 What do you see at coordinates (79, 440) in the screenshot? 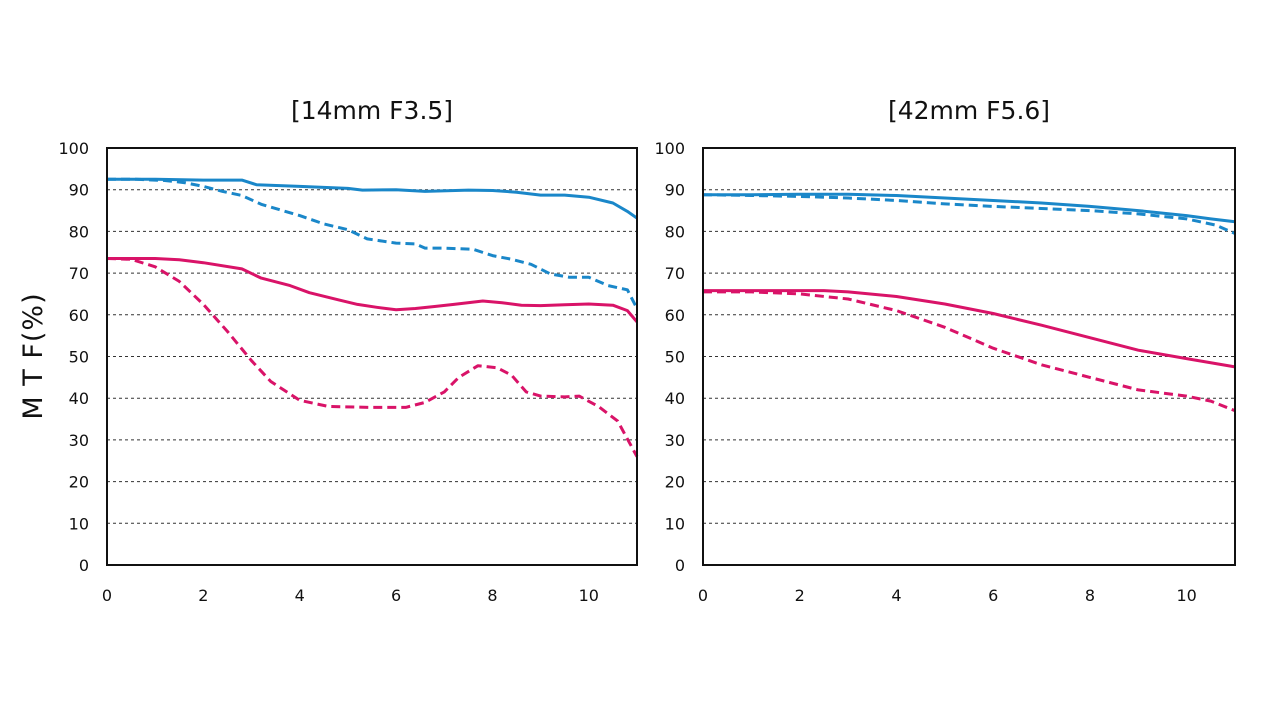
I see `y-tick-14mm-30: 30` at bounding box center [79, 440].